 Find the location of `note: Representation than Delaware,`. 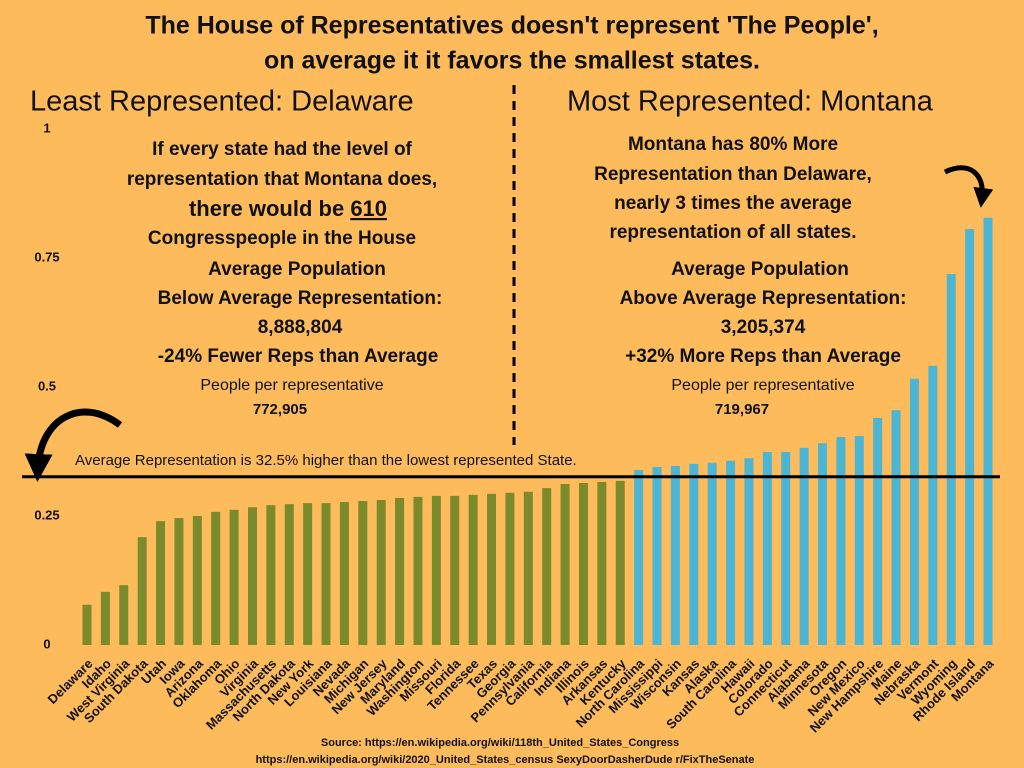

note: Representation than Delaware, is located at coordinates (733, 174).